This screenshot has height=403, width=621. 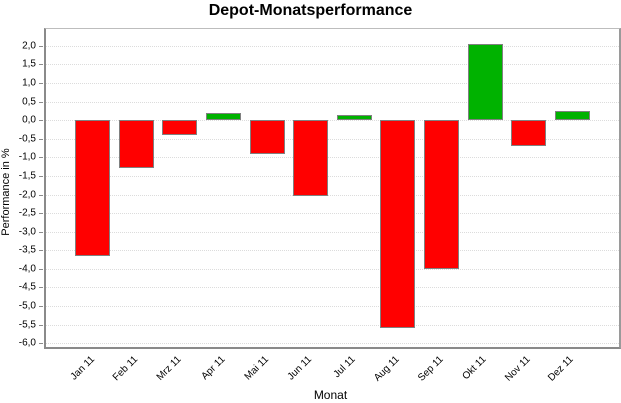 I want to click on y-tick-label: -1,0, so click(x=27, y=157).